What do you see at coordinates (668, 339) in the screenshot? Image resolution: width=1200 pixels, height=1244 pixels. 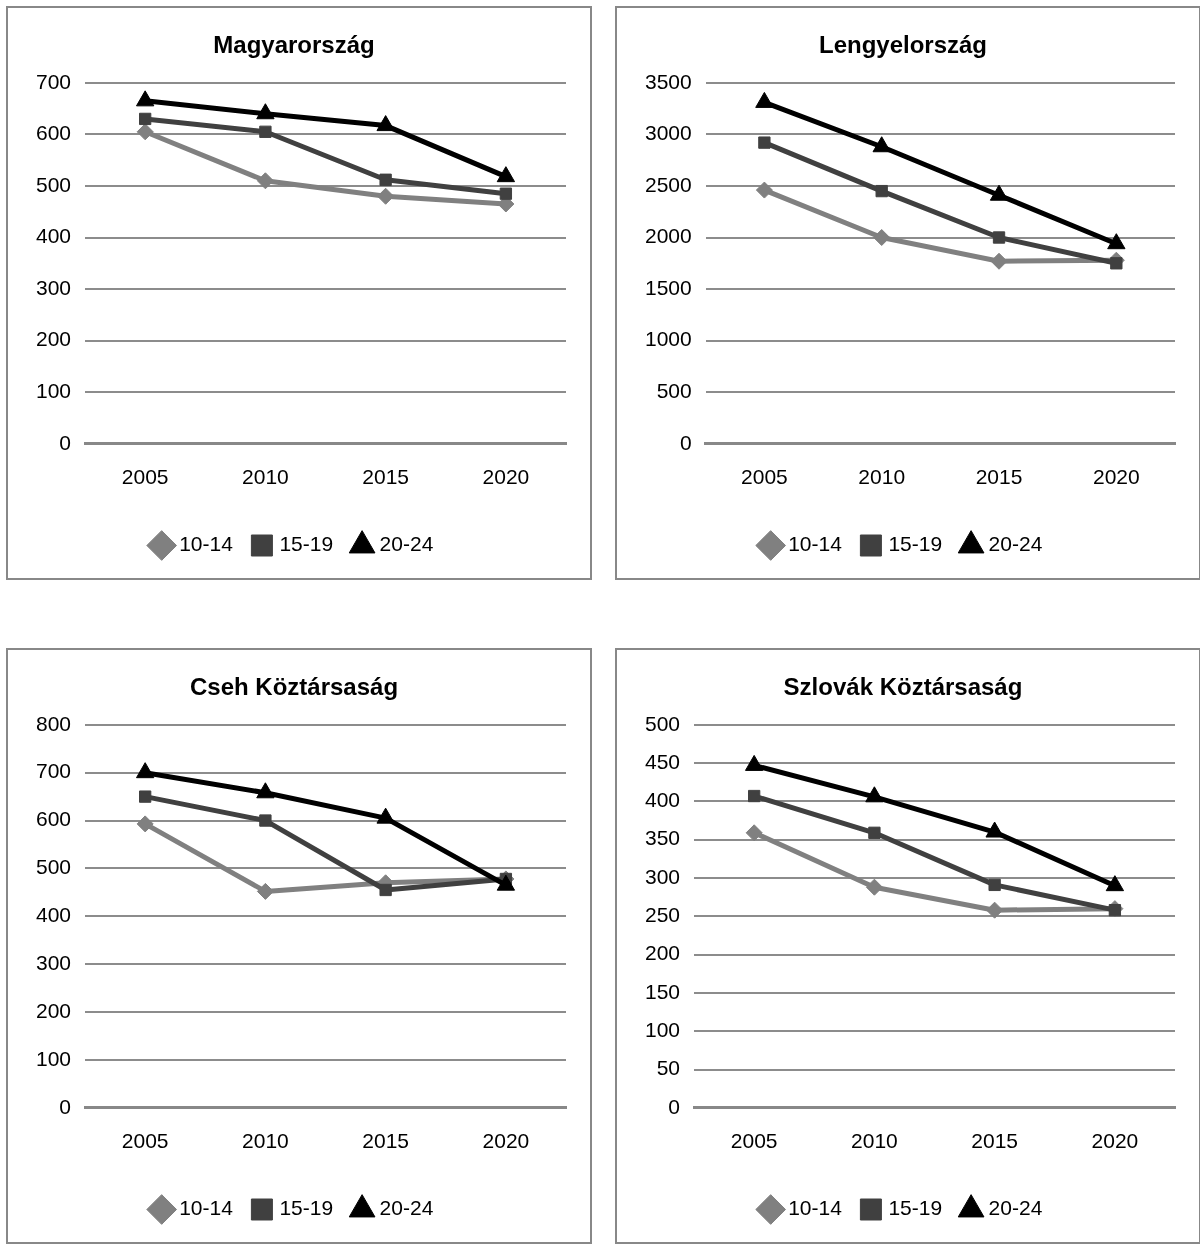 I see `y-tick-label: 1000` at bounding box center [668, 339].